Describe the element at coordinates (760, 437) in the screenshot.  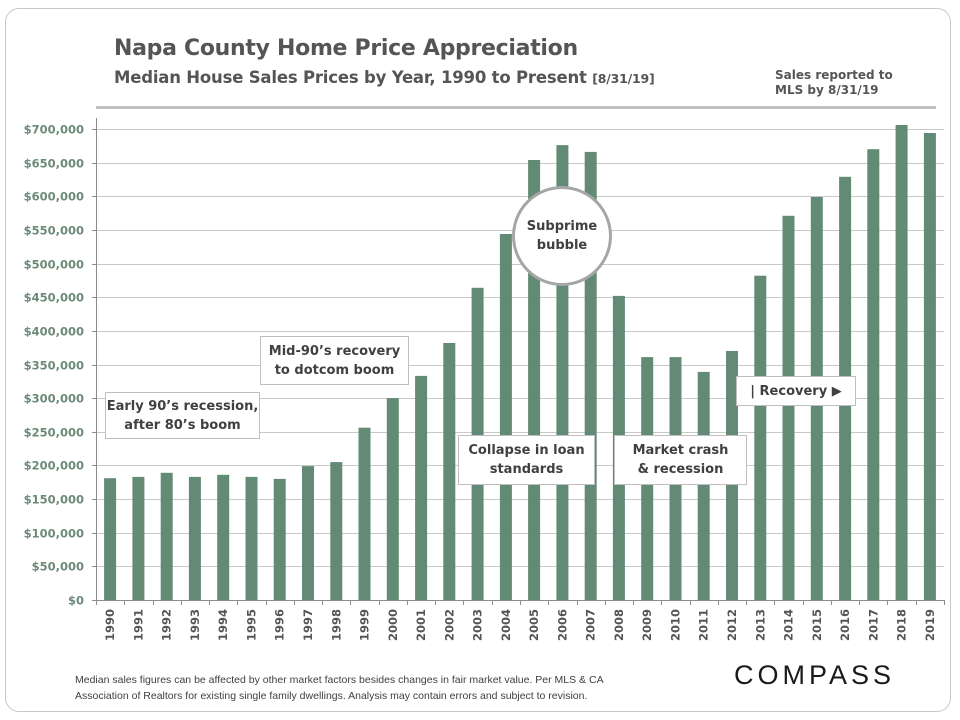
I see `bar-2013` at that location.